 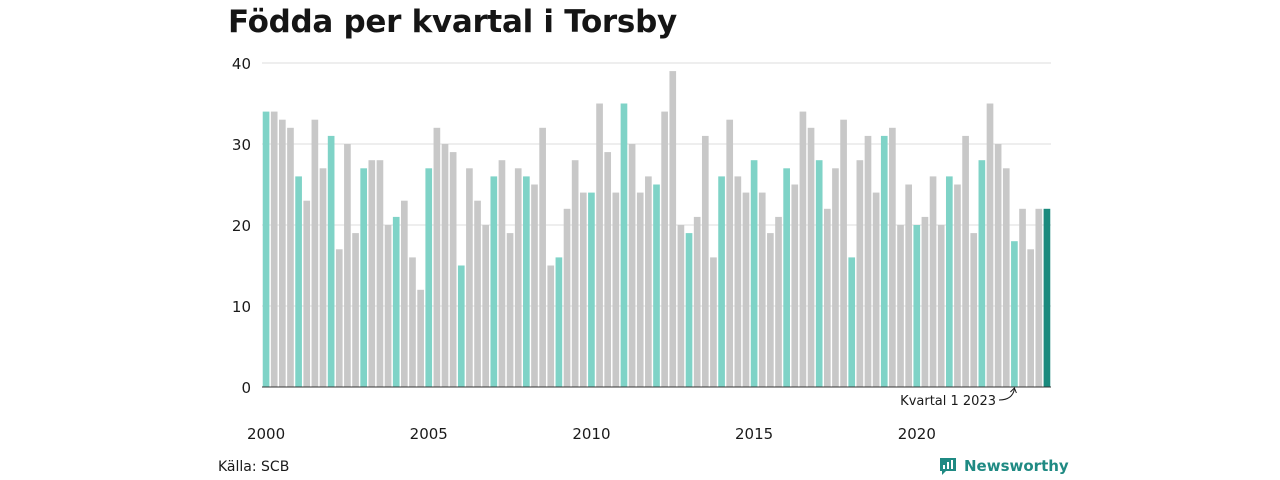 What do you see at coordinates (246, 388) in the screenshot?
I see `y-tick-label: 0` at bounding box center [246, 388].